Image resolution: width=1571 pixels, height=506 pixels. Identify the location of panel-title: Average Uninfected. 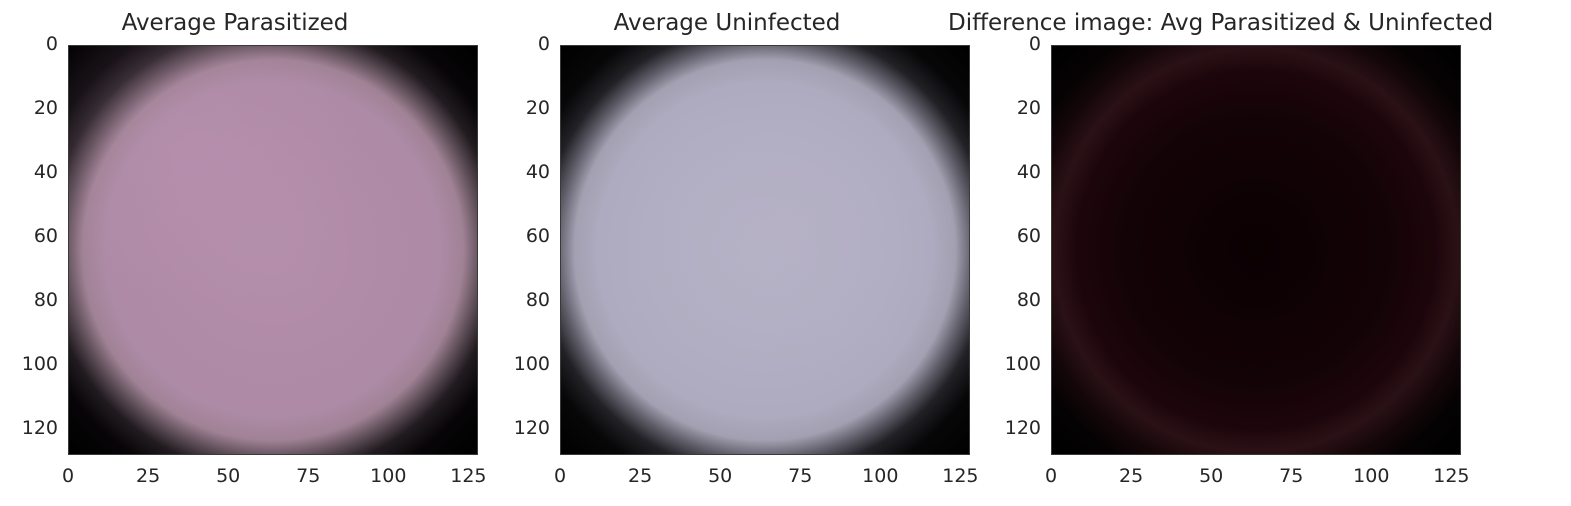
(727, 23).